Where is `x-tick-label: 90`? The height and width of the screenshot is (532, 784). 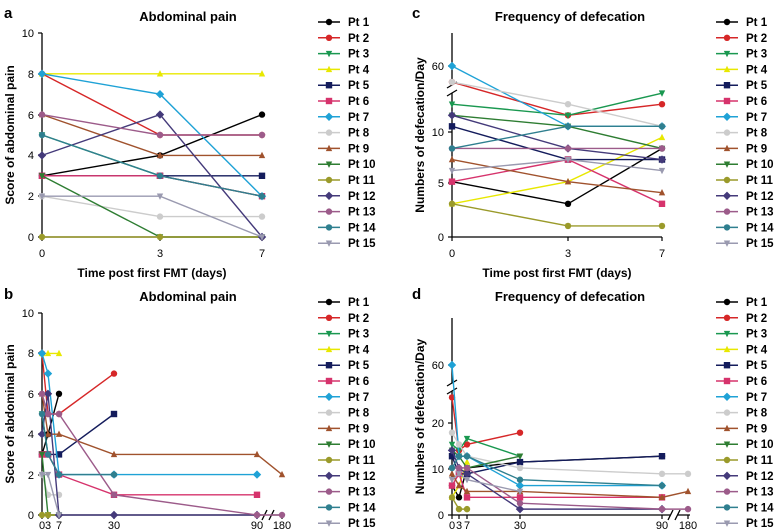 x-tick-label: 90 is located at coordinates (662, 526).